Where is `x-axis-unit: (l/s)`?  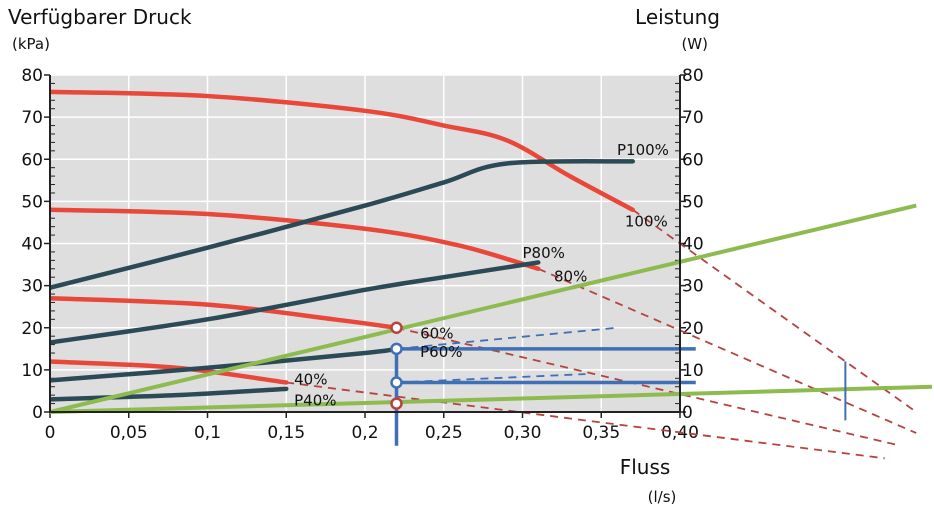 x-axis-unit: (l/s) is located at coordinates (662, 497).